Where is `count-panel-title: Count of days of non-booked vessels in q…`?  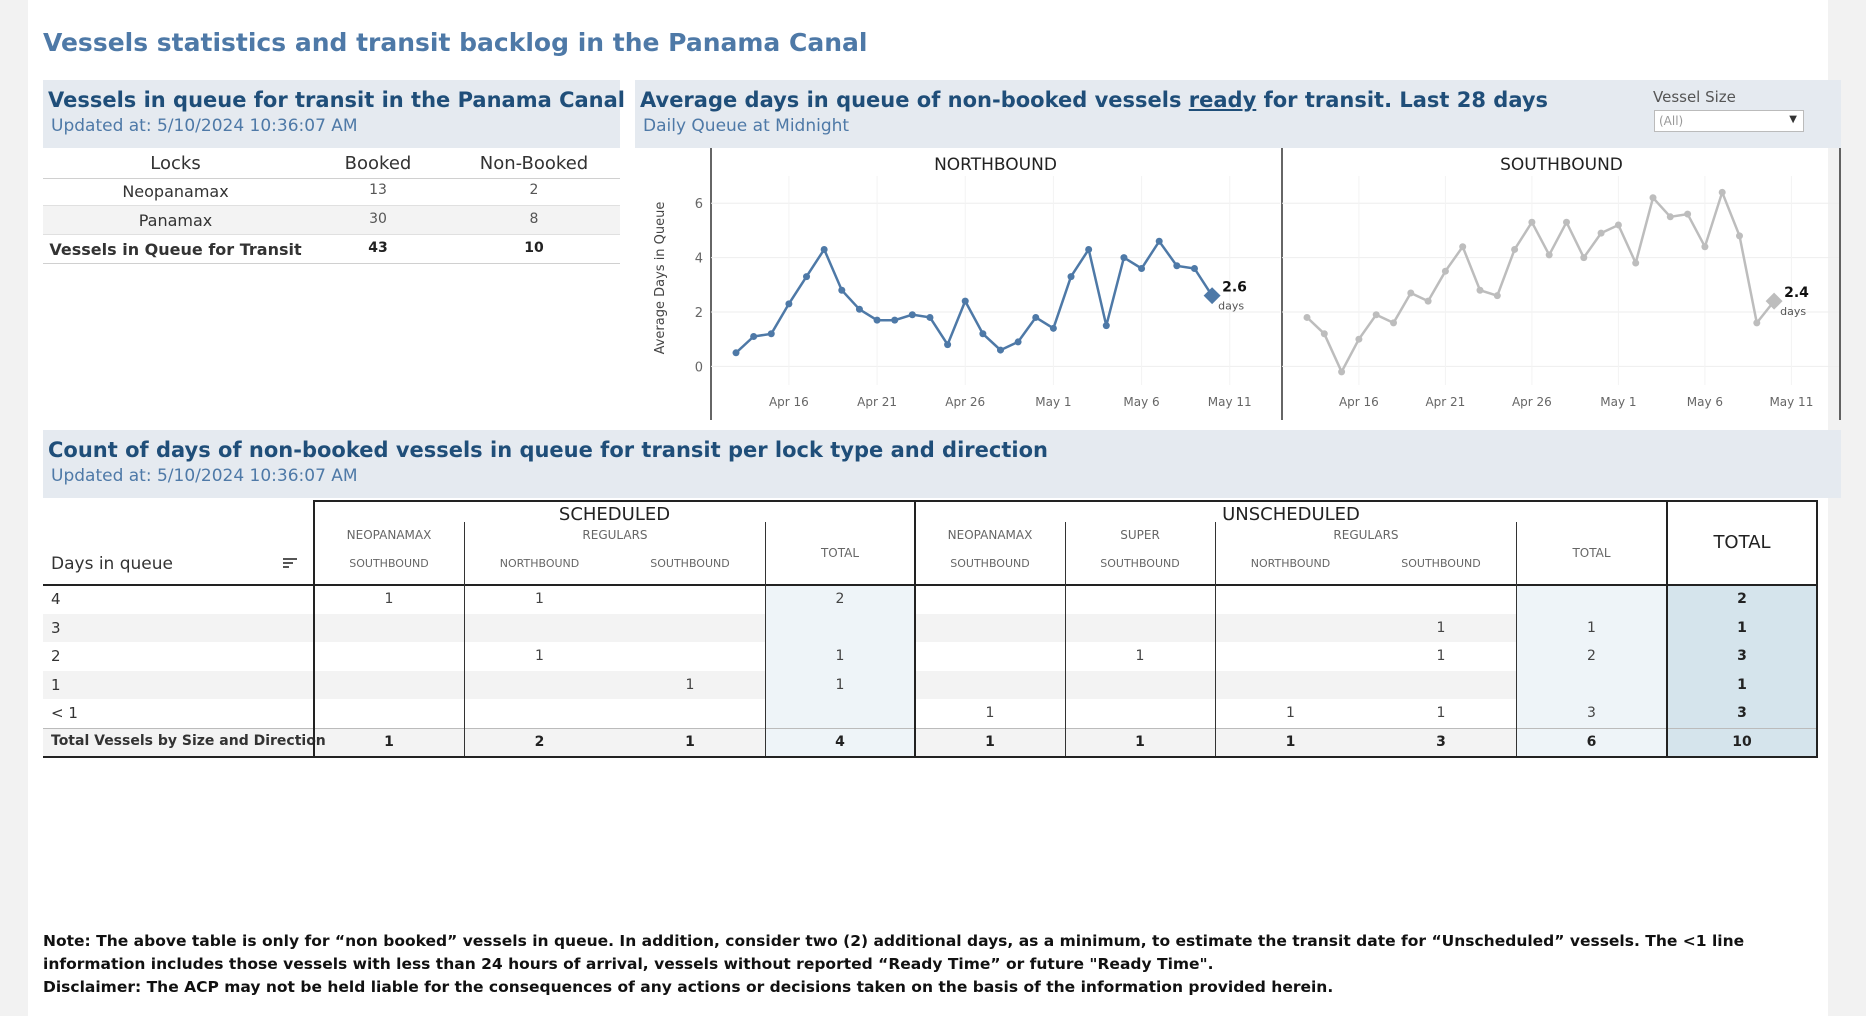 count-panel-title: Count of days of non-booked vessels in q… is located at coordinates (548, 450).